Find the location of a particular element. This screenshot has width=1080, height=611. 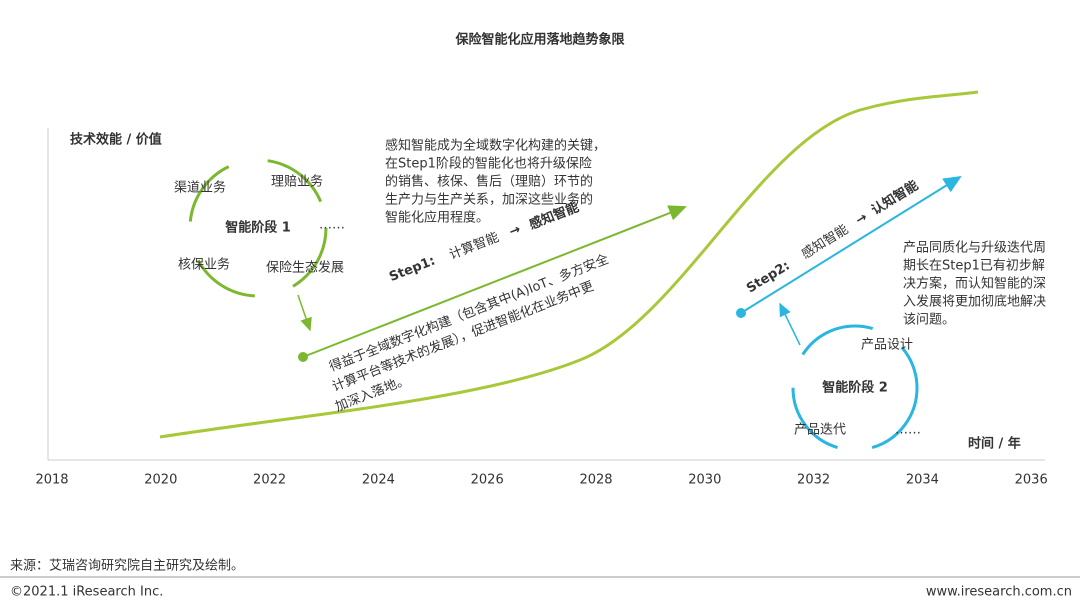

stage1-item: 理赔业务 is located at coordinates (297, 182).